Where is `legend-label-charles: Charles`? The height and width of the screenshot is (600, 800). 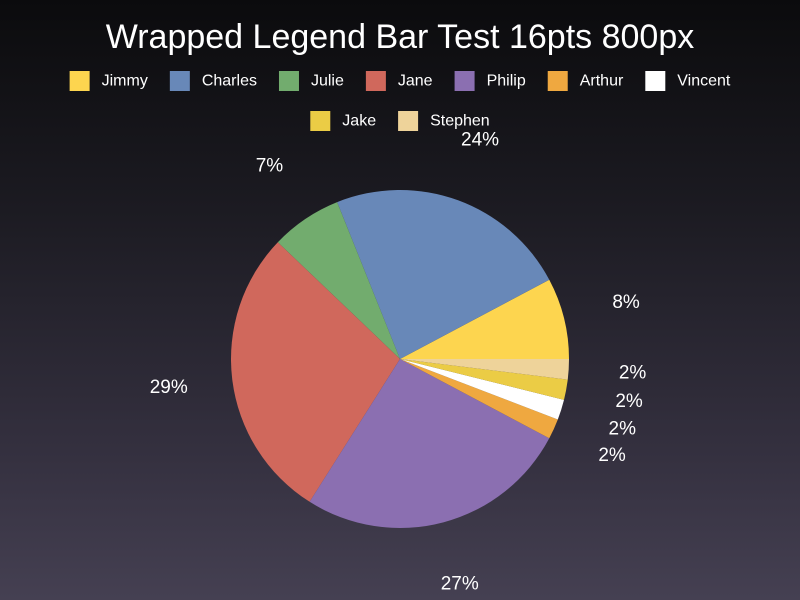
legend-label-charles: Charles is located at coordinates (229, 81).